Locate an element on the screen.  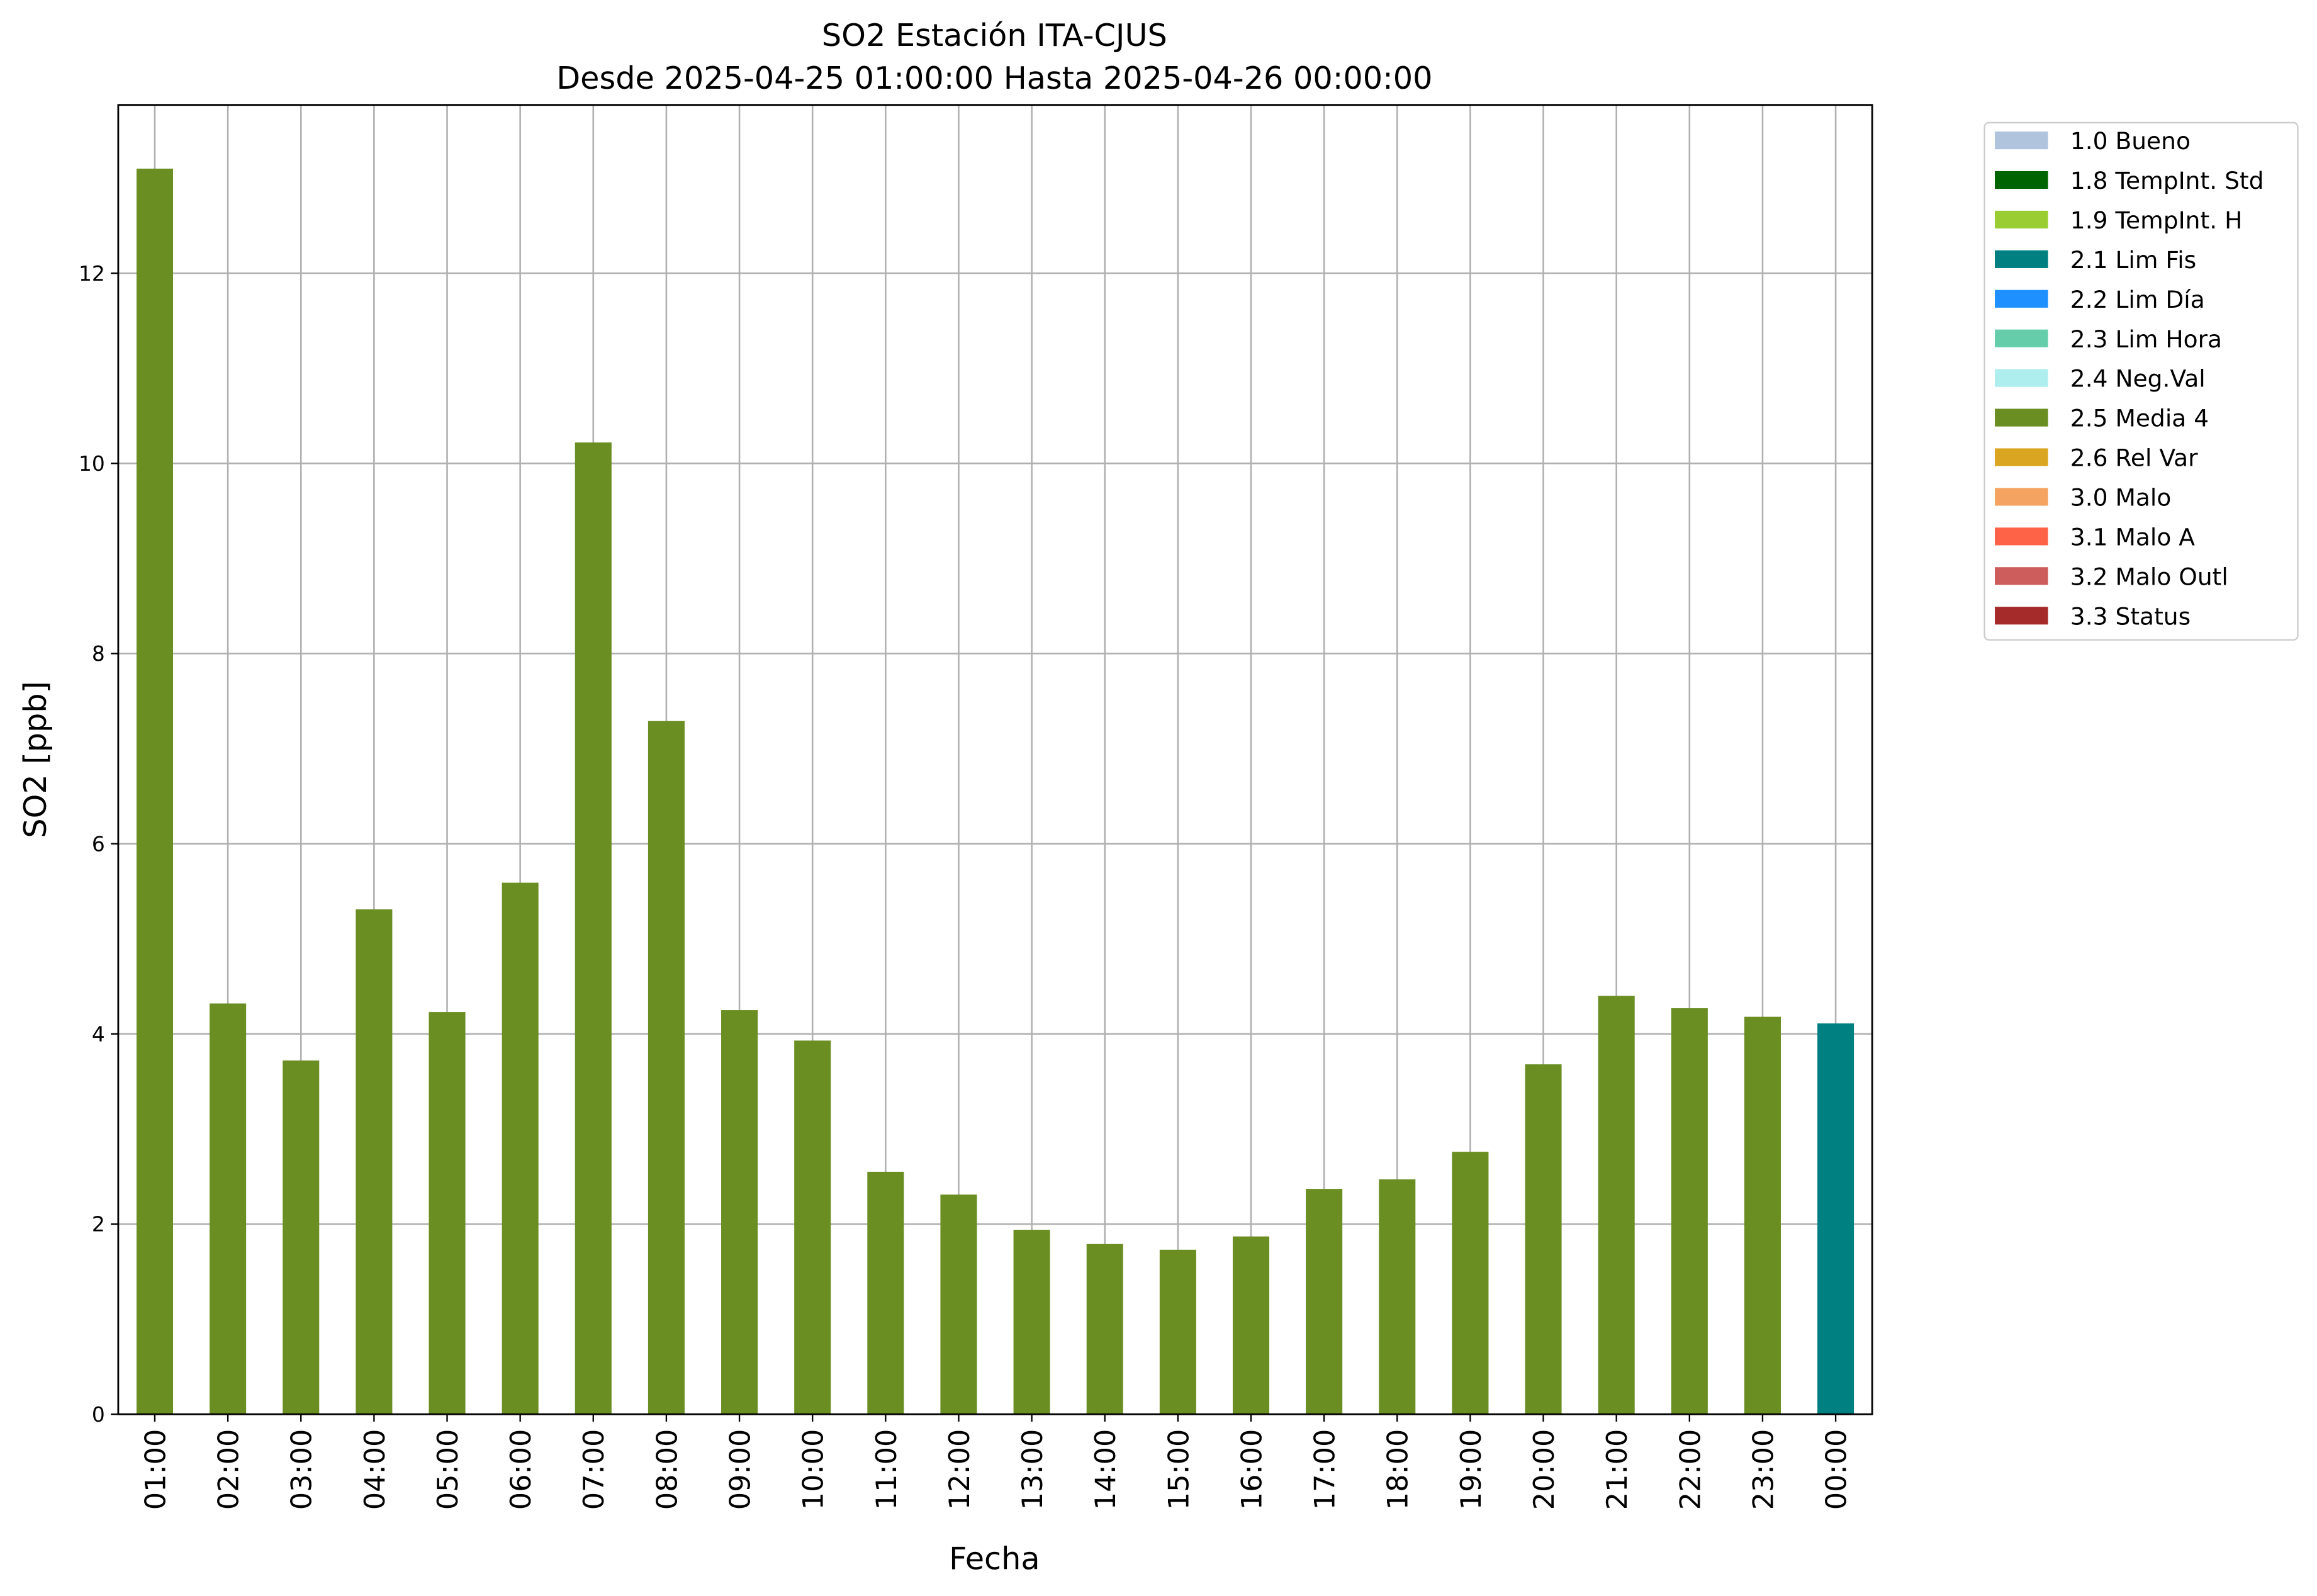
x-tick-label: 06:00 is located at coordinates (521, 1469).